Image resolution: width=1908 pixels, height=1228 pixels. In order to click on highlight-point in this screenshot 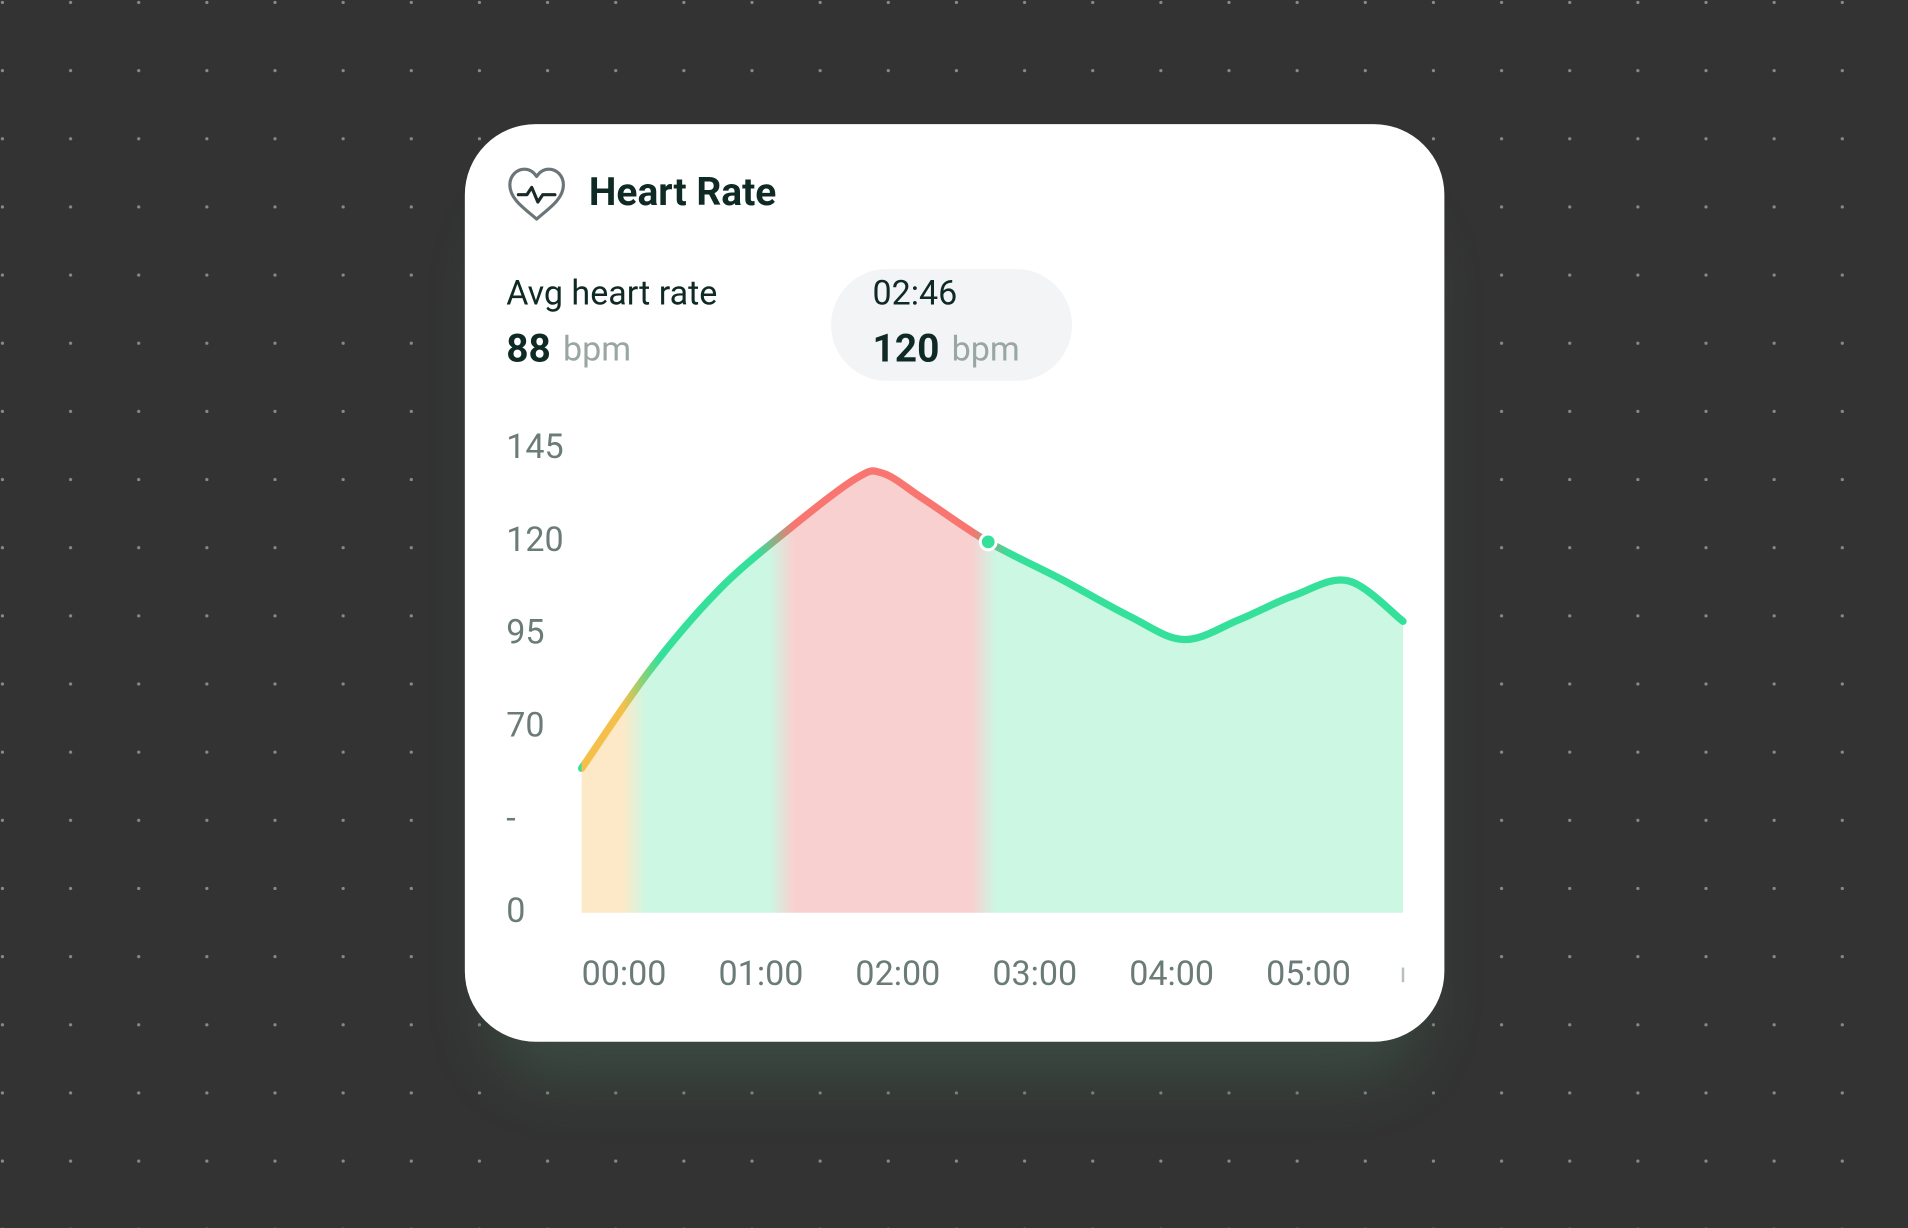, I will do `click(988, 542)`.